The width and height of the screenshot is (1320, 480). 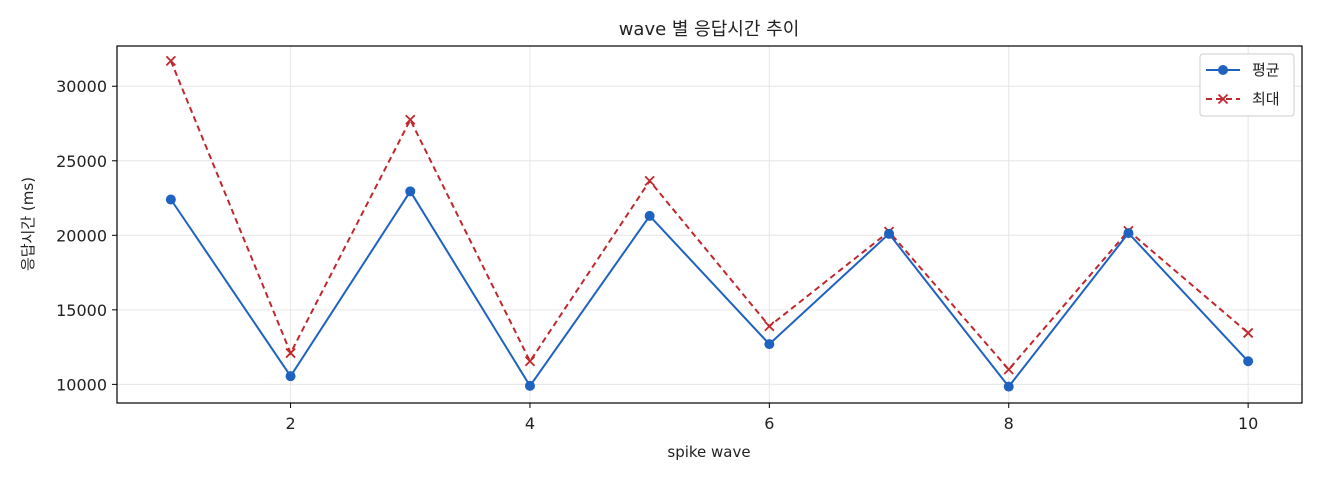 I want to click on legend-label-max: 최대, so click(x=1266, y=99).